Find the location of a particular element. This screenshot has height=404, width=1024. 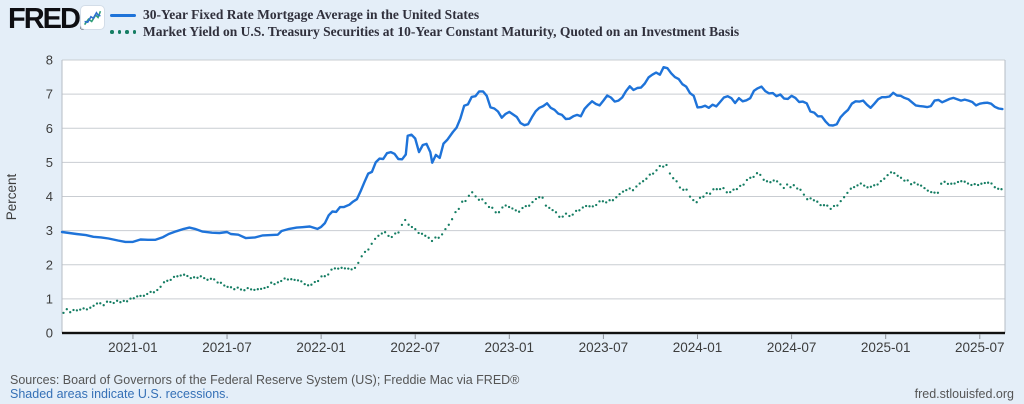

x-tick-label: 2021-07 is located at coordinates (227, 347).